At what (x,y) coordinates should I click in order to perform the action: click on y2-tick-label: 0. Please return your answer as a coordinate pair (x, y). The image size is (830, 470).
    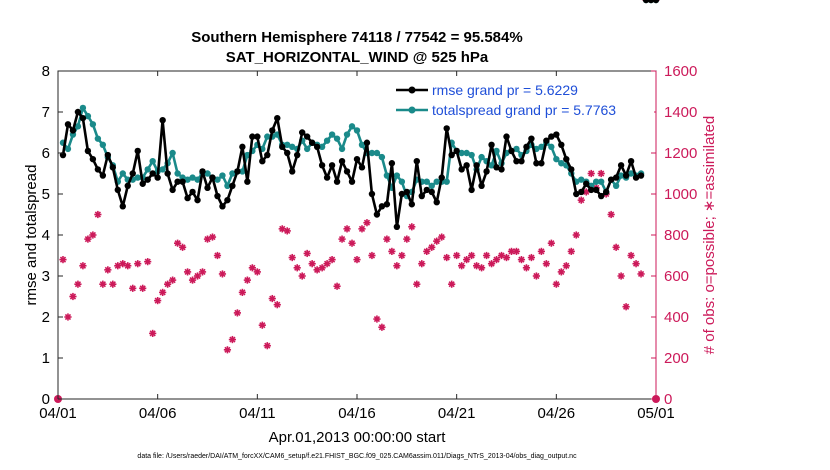
    Looking at the image, I should click on (668, 399).